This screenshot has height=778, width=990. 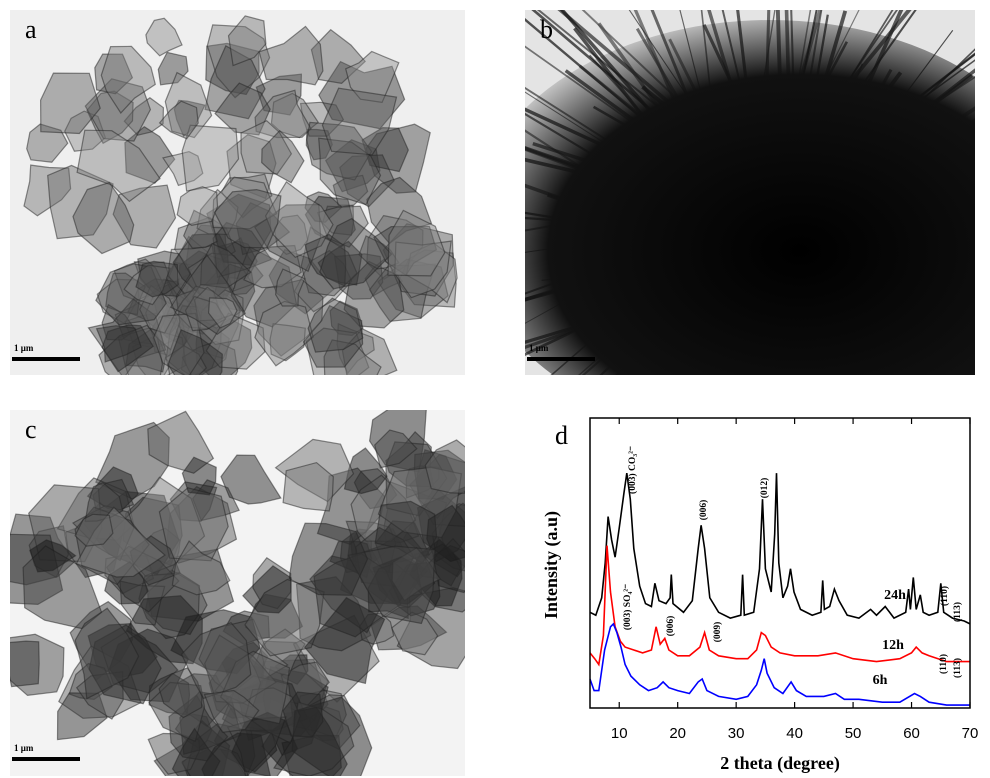 I want to click on x-tick-label: 40, so click(x=794, y=733).